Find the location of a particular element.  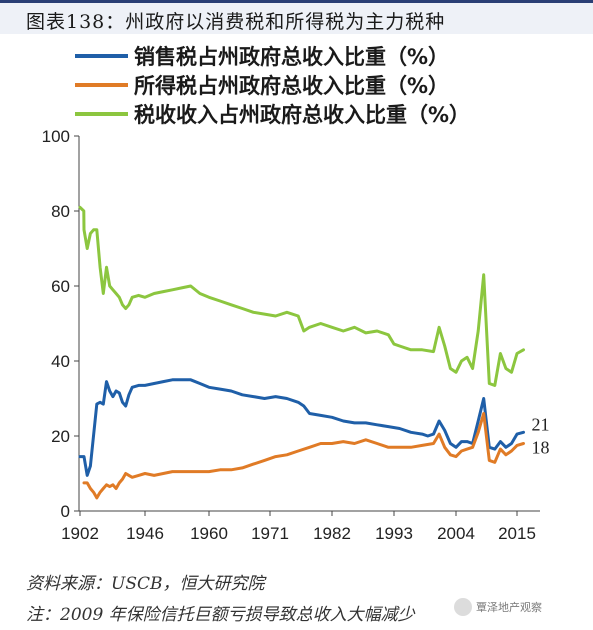

x-tick-label: 1982 is located at coordinates (332, 533).